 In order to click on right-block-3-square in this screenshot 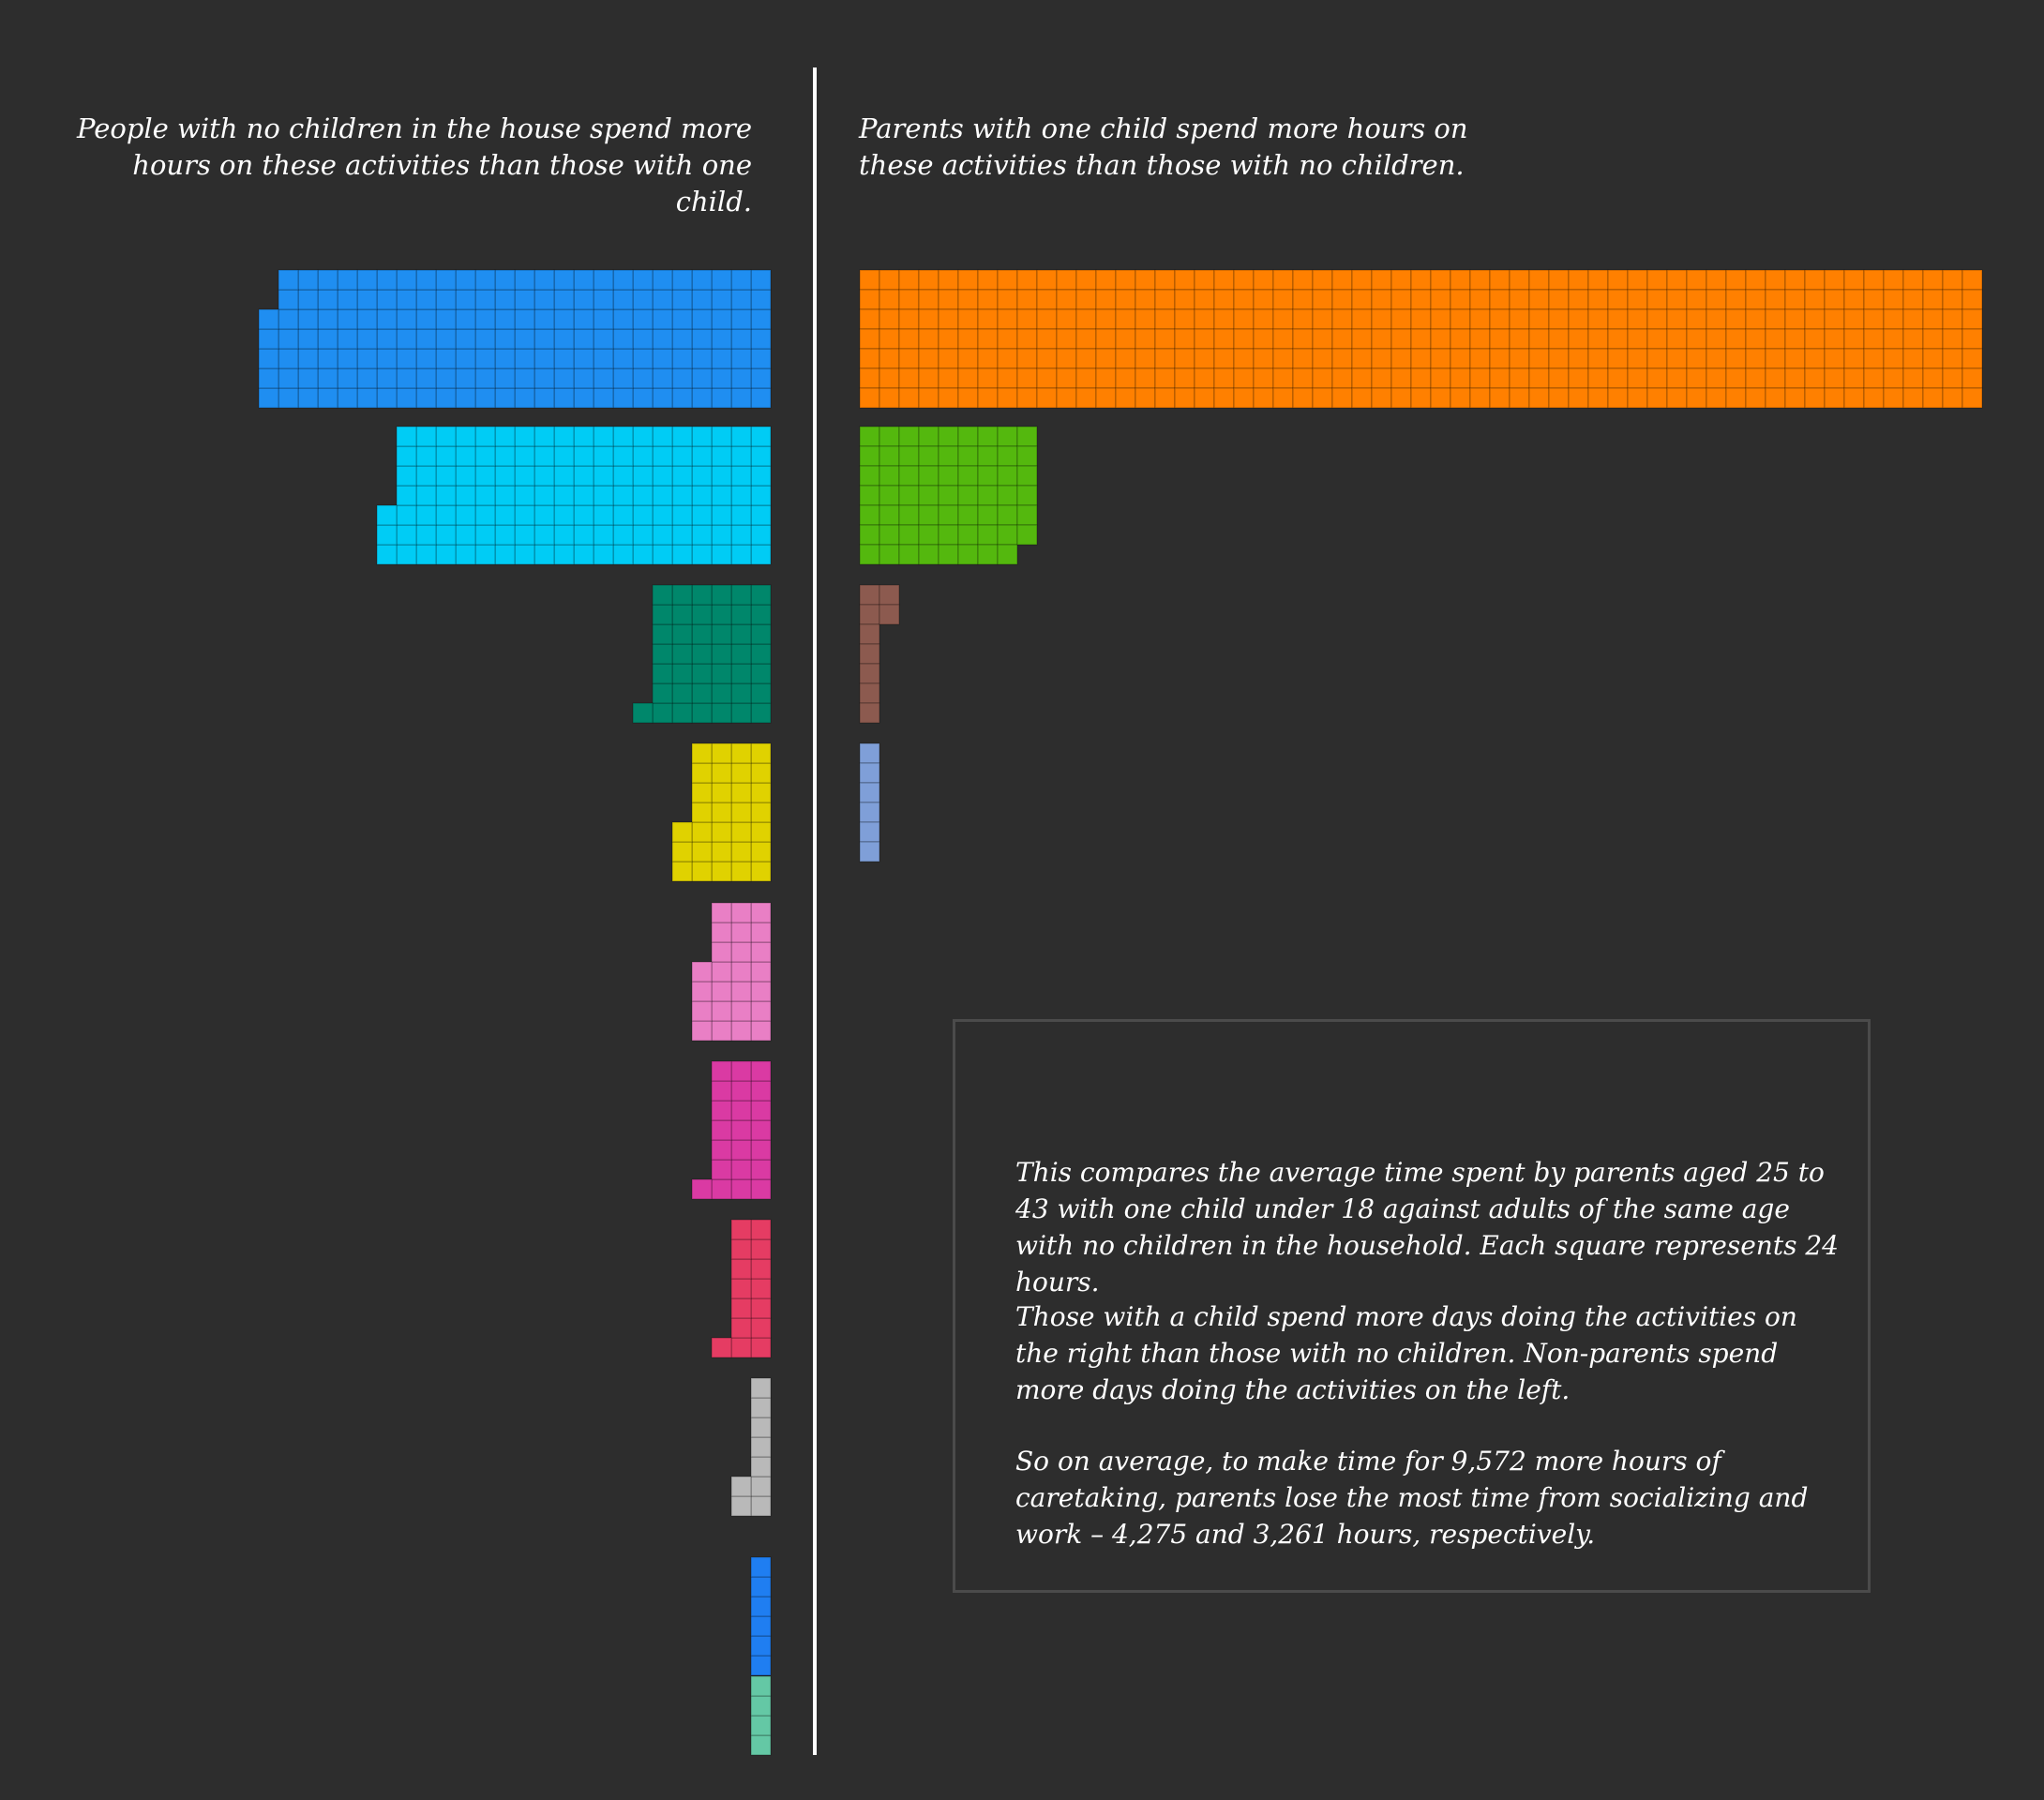, I will do `click(870, 634)`.